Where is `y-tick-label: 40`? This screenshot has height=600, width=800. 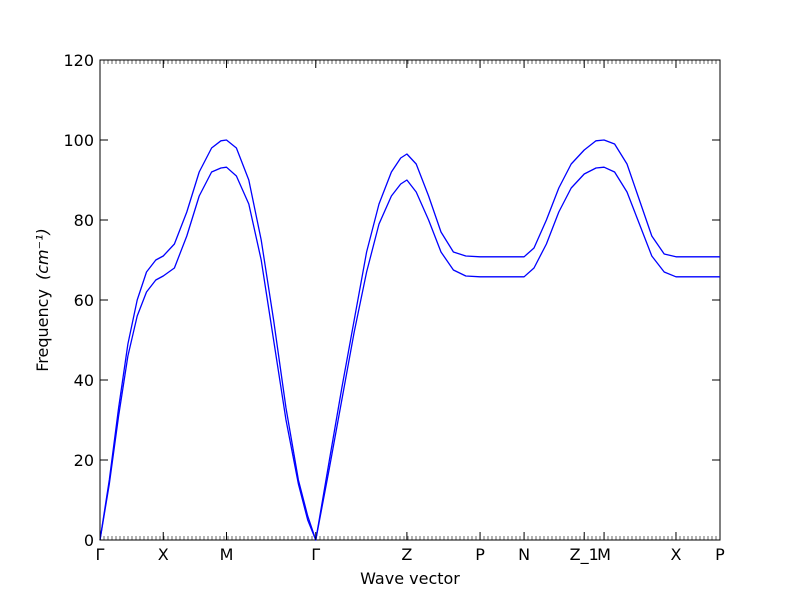
y-tick-label: 40 is located at coordinates (84, 380).